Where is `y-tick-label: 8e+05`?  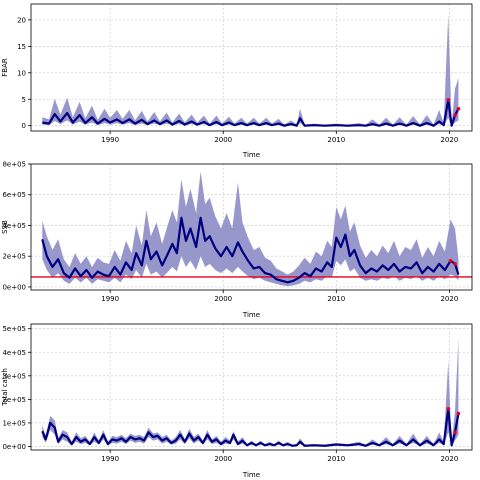 y-tick-label: 8e+05 is located at coordinates (14, 165).